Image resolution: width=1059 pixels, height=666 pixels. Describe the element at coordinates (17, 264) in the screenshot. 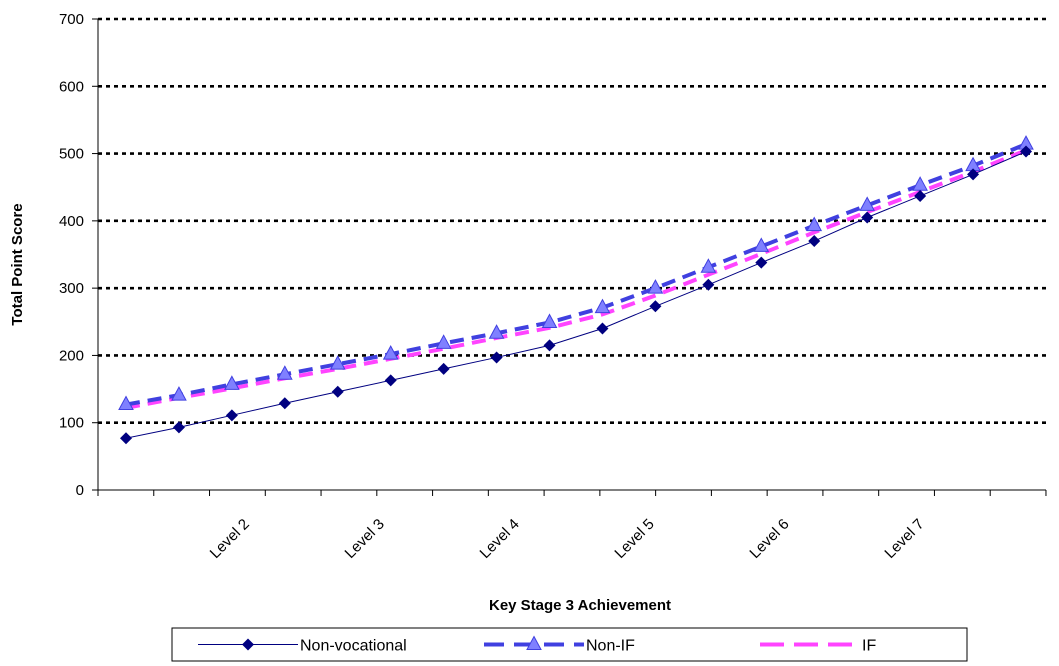

I see `y-axis-title: Total Point Score` at that location.